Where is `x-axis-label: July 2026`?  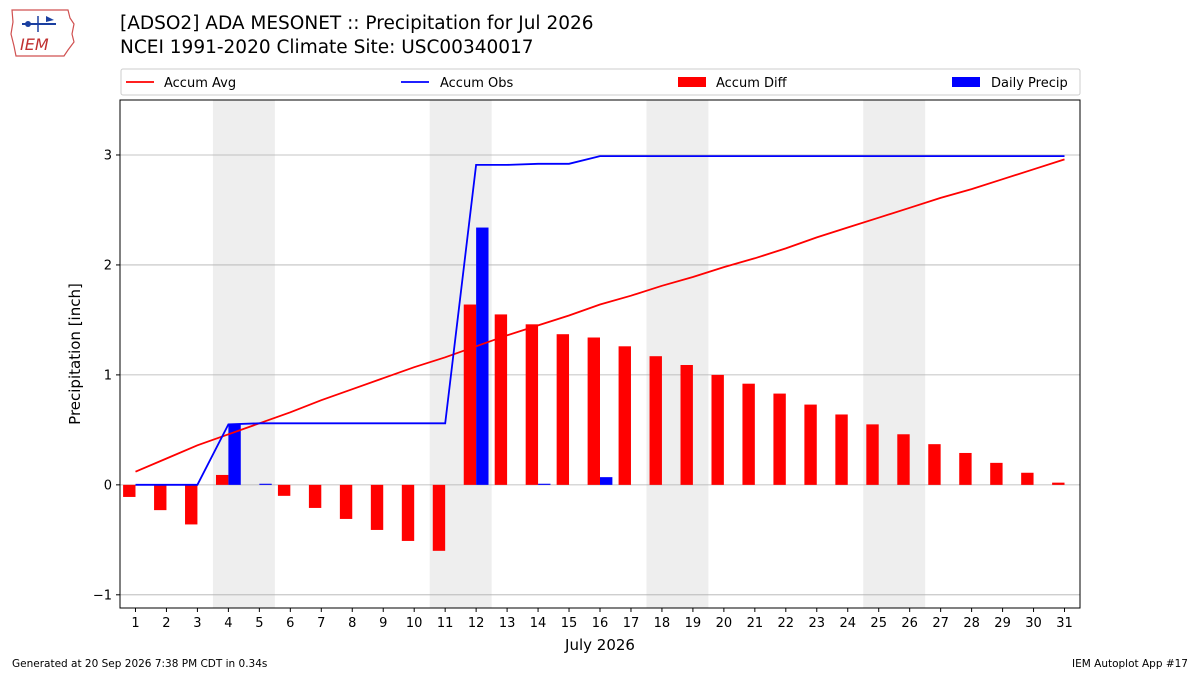 x-axis-label: July 2026 is located at coordinates (599, 645).